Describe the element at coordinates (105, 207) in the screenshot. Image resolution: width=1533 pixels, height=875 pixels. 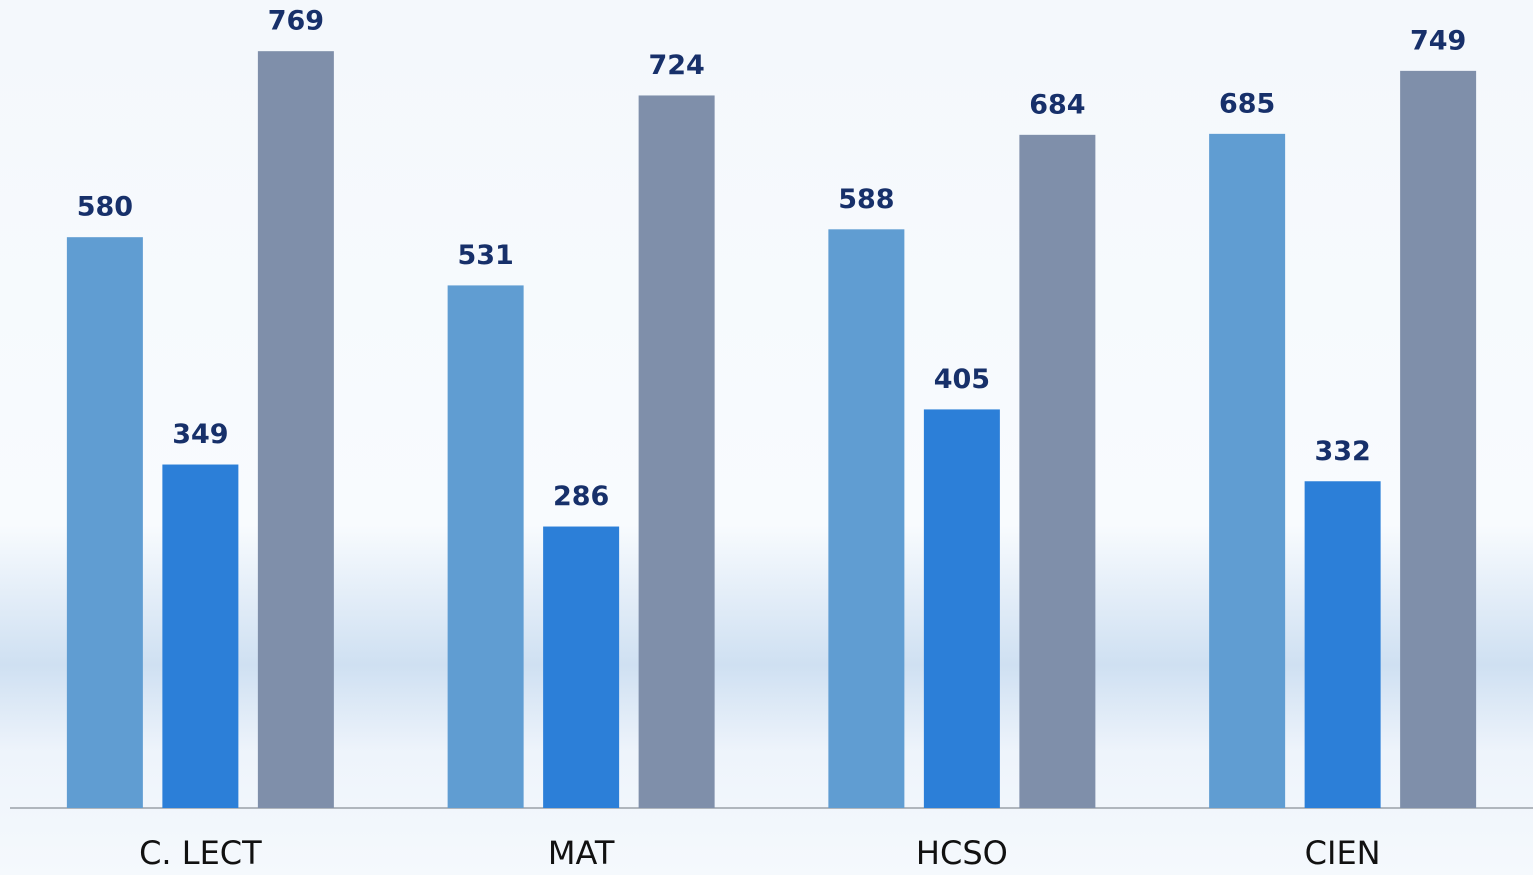
I see `value-label: 580` at that location.